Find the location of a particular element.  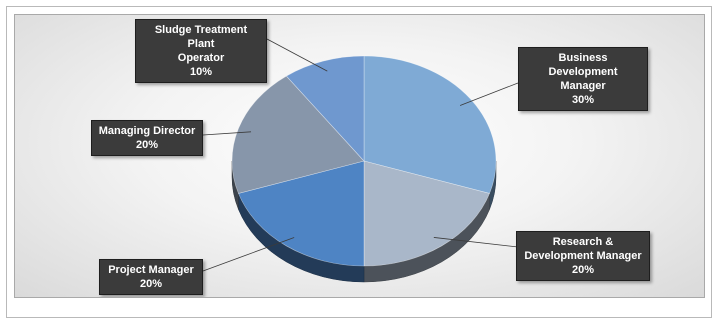

callout-label-line: Operator is located at coordinates (201, 58).